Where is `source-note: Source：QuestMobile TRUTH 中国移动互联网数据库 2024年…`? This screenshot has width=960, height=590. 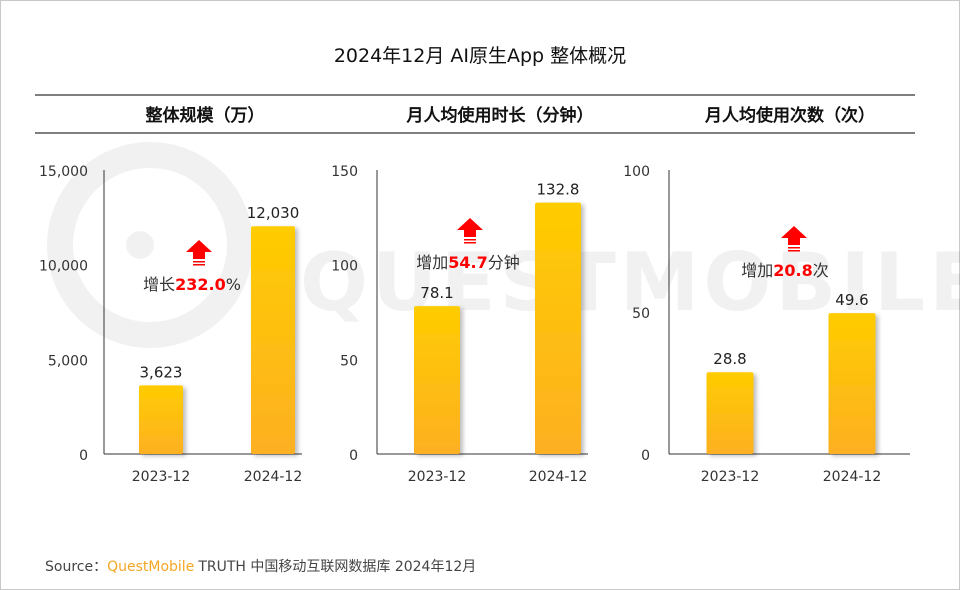
source-note: Source：QuestMobile TRUTH 中国移动互联网数据库 2024年… is located at coordinates (260, 567).